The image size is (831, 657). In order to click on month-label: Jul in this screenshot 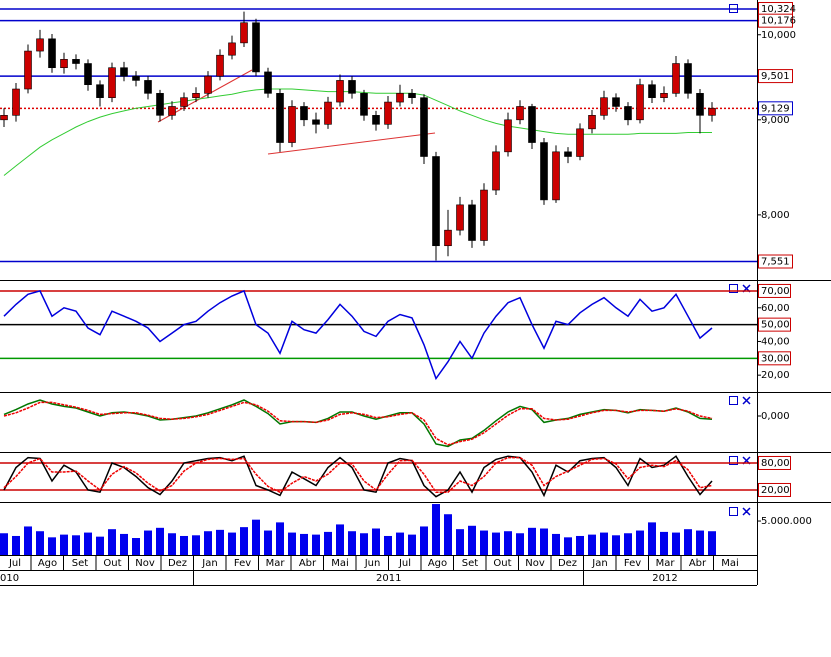, I will do `click(404, 563)`.